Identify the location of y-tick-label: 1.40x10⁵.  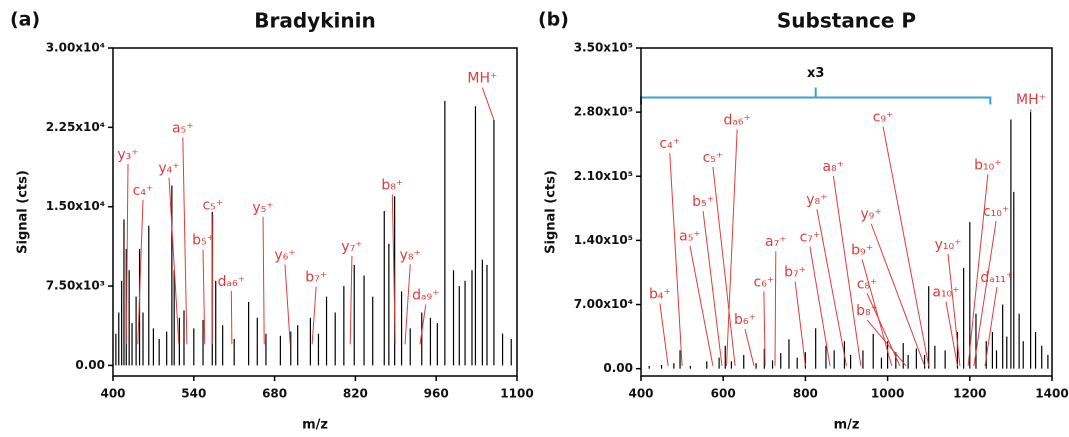
(603, 240).